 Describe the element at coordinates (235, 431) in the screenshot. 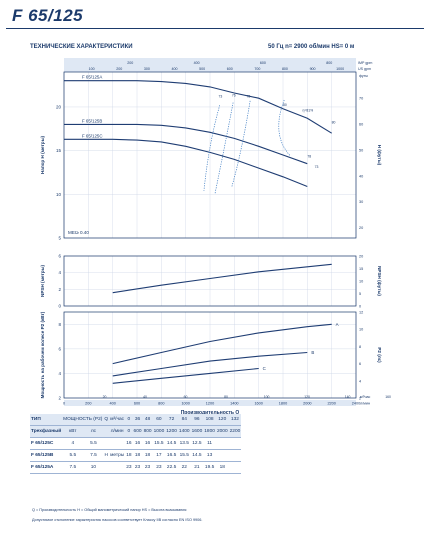

I see `lmin-cell: 2200` at that location.